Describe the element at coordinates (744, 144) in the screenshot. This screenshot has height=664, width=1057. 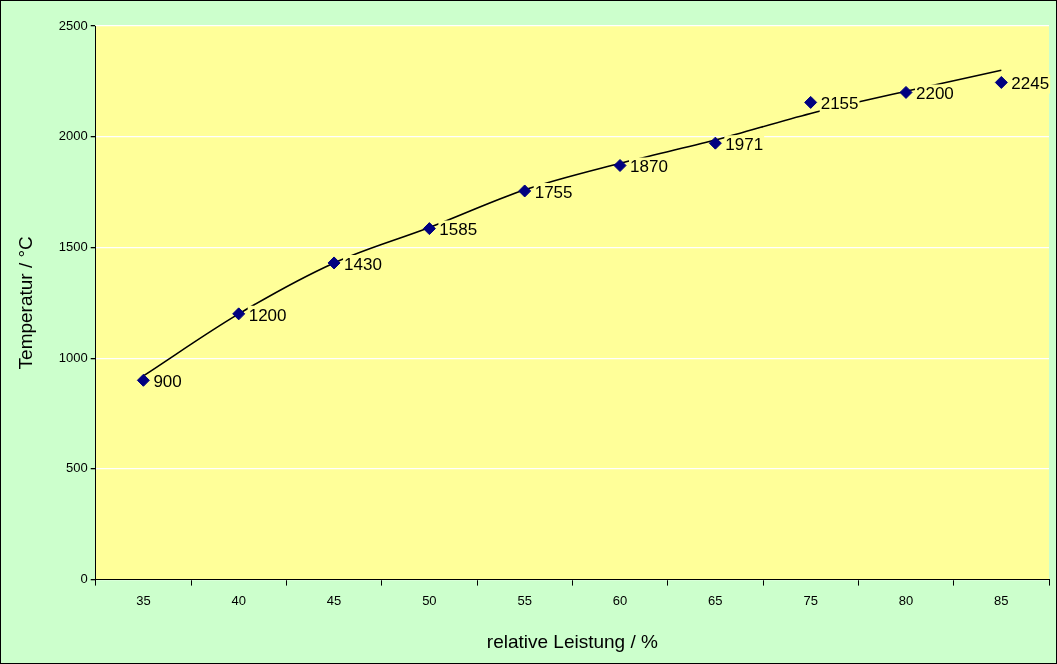
I see `data-label: 1971` at that location.